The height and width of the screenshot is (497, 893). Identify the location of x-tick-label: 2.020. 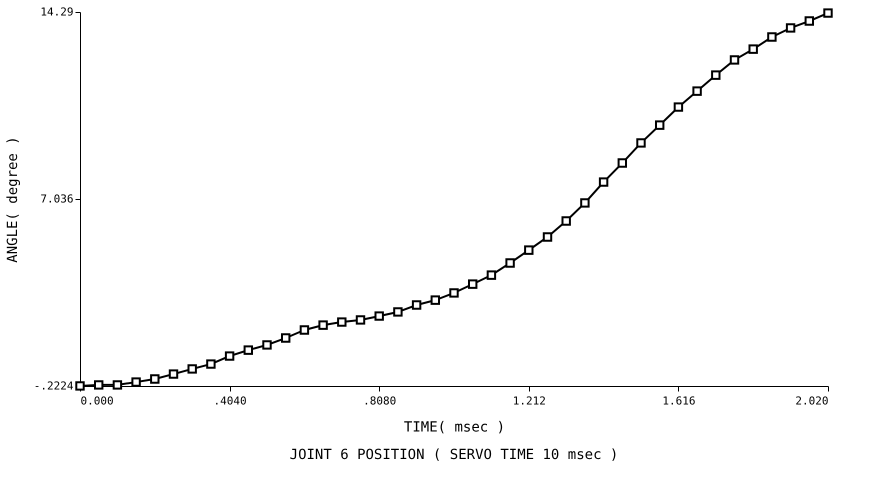
(811, 401).